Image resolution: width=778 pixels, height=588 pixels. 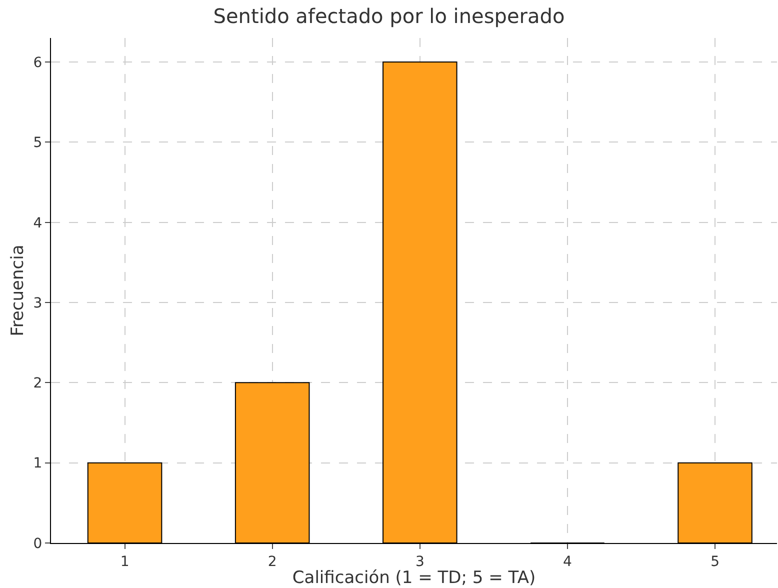 What do you see at coordinates (389, 16) in the screenshot?
I see `chart-title: Sentido afectado por lo inesperado` at bounding box center [389, 16].